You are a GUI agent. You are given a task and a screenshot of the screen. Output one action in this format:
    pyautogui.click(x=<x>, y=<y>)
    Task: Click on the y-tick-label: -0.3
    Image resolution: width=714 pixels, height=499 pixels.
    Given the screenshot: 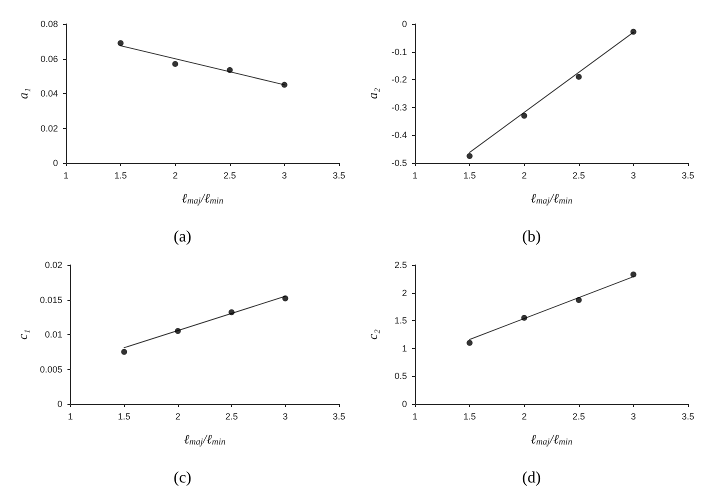 What is the action you would take?
    pyautogui.click(x=399, y=107)
    